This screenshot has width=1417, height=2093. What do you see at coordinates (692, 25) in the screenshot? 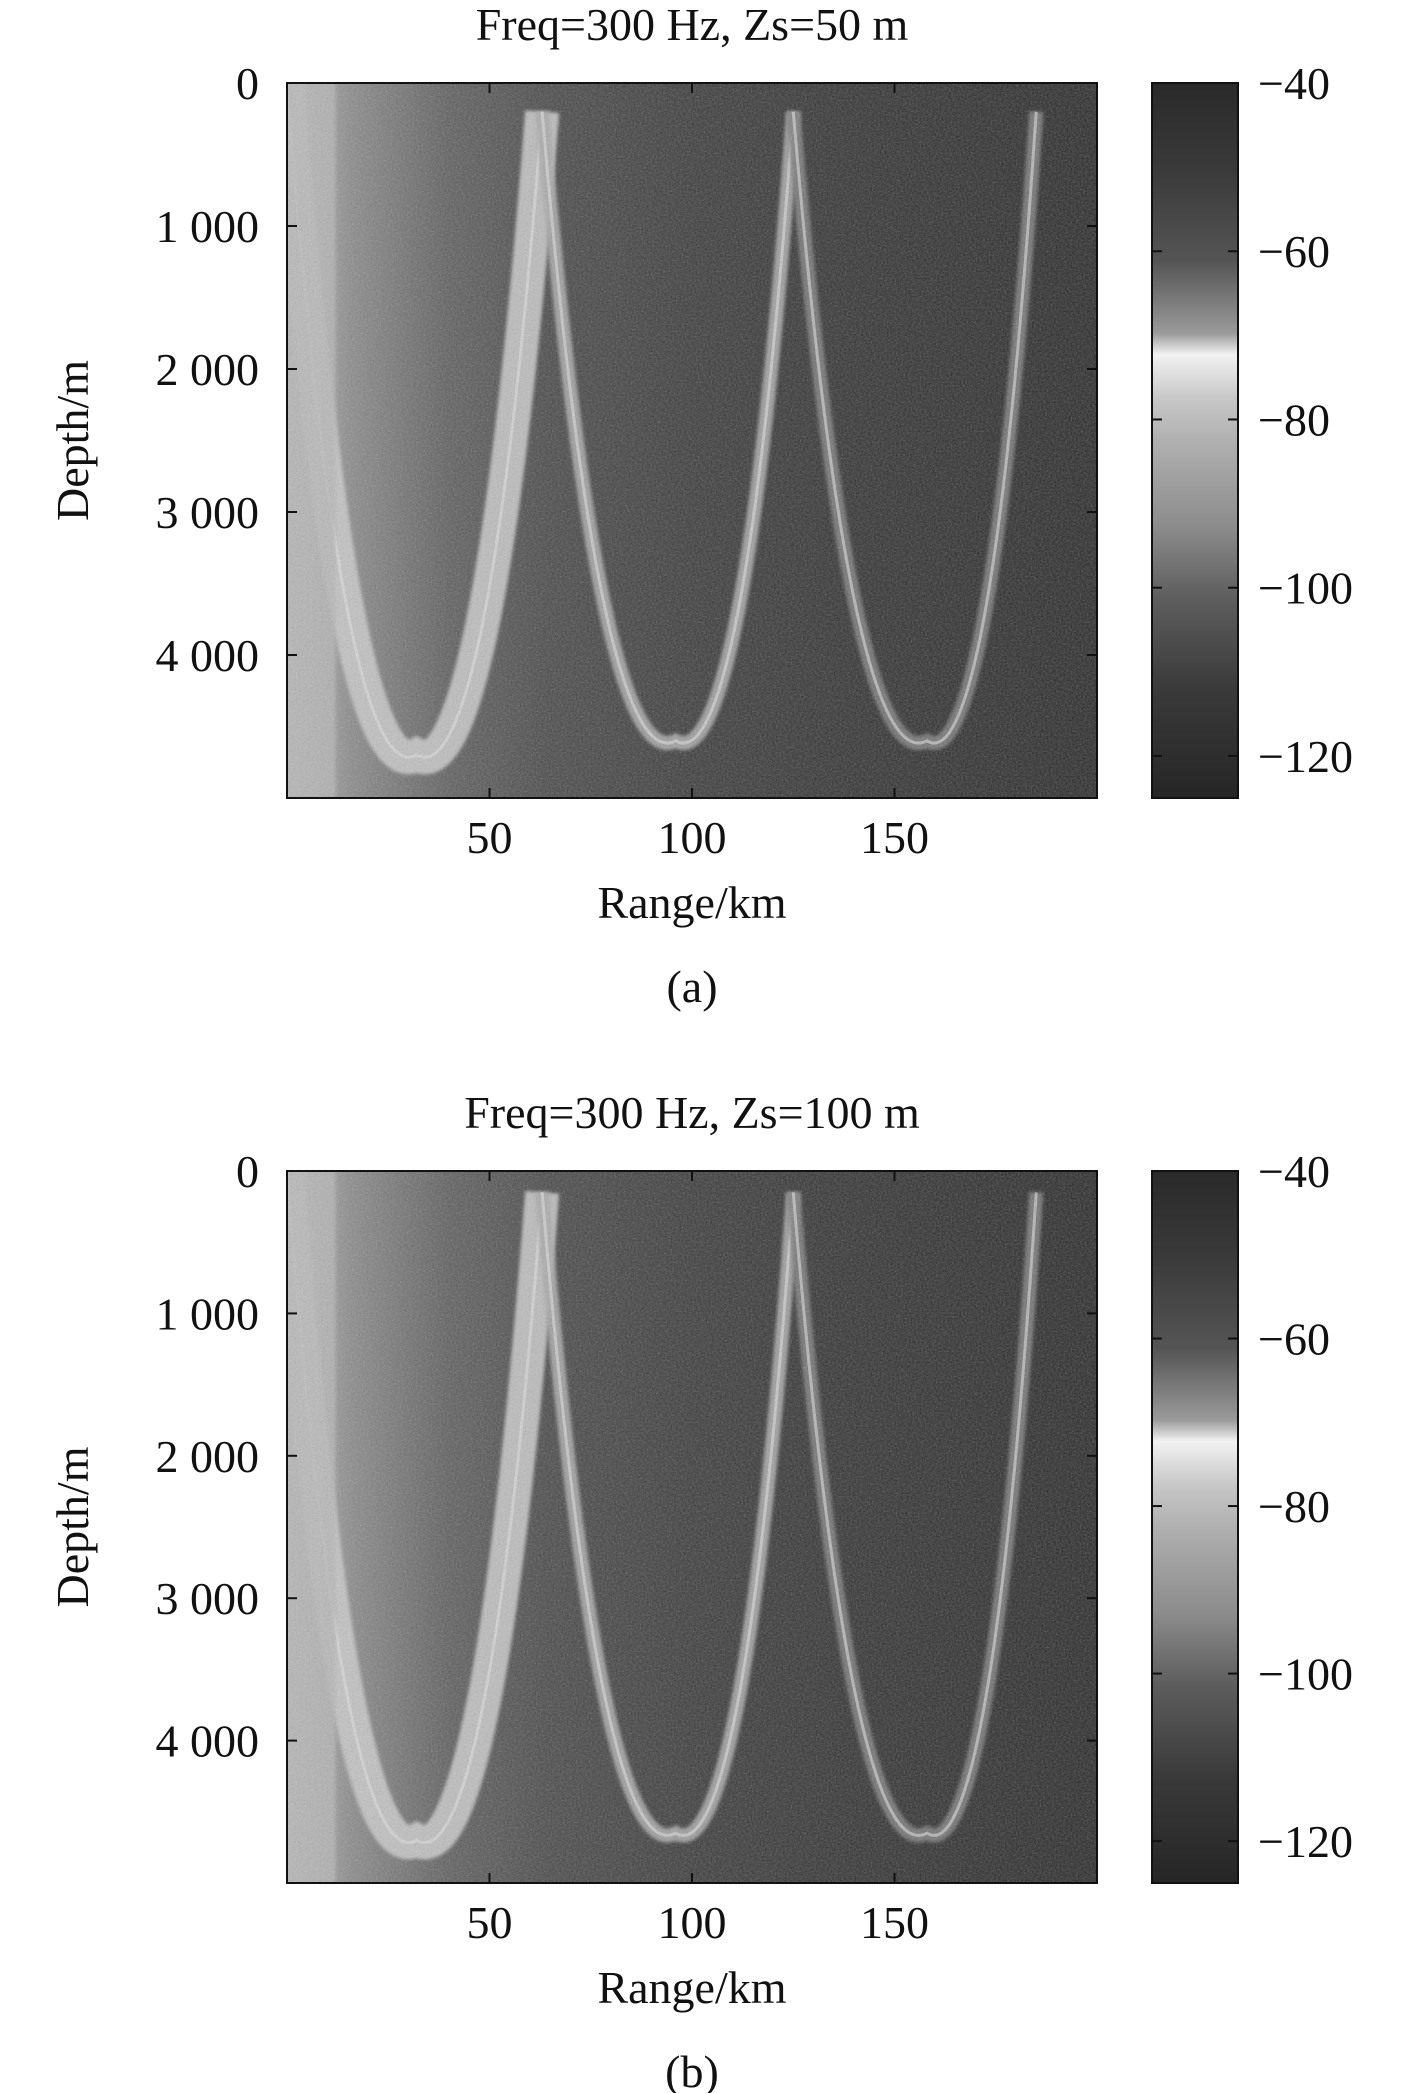
I see `chart-title: Freq=300 Hz, Zs=50 m` at bounding box center [692, 25].